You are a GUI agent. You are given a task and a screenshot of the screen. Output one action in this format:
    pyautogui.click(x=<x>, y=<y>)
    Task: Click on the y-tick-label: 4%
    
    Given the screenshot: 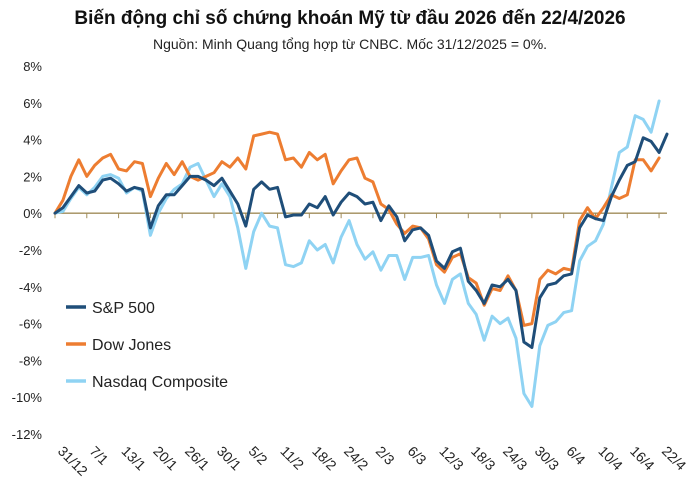 What is the action you would take?
    pyautogui.click(x=32, y=140)
    